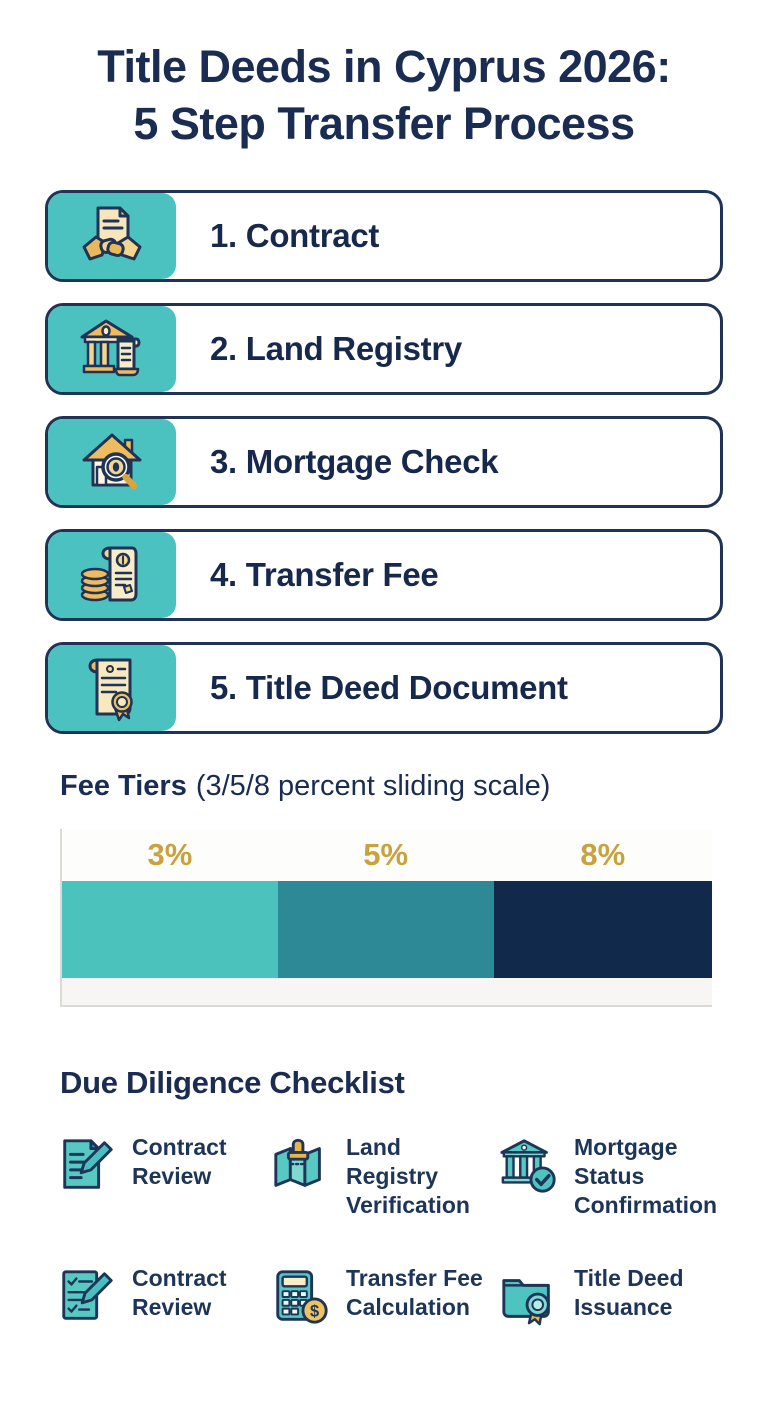 The width and height of the screenshot is (768, 1408). What do you see at coordinates (384, 123) in the screenshot?
I see `page-title-line2: 5 Step Transfer Process` at bounding box center [384, 123].